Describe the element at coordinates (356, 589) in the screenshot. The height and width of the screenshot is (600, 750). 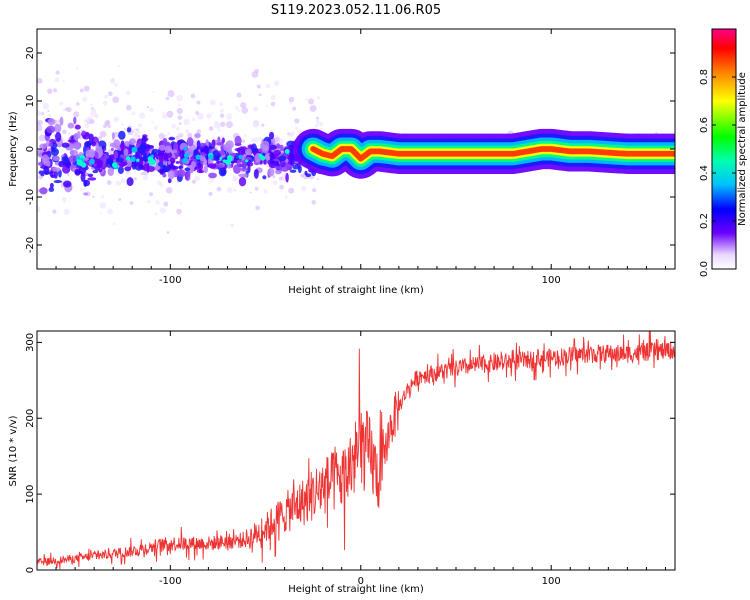
I see `snr-x-axis-label: Height of straight line (km)` at that location.